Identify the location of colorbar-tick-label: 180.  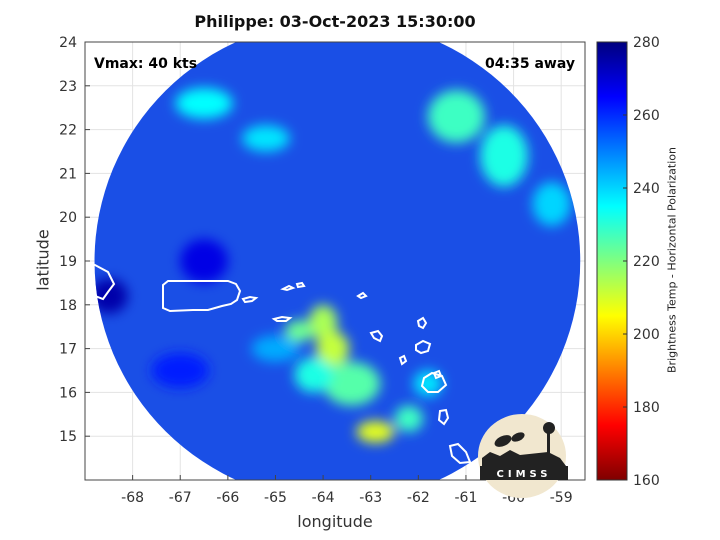
(646, 408).